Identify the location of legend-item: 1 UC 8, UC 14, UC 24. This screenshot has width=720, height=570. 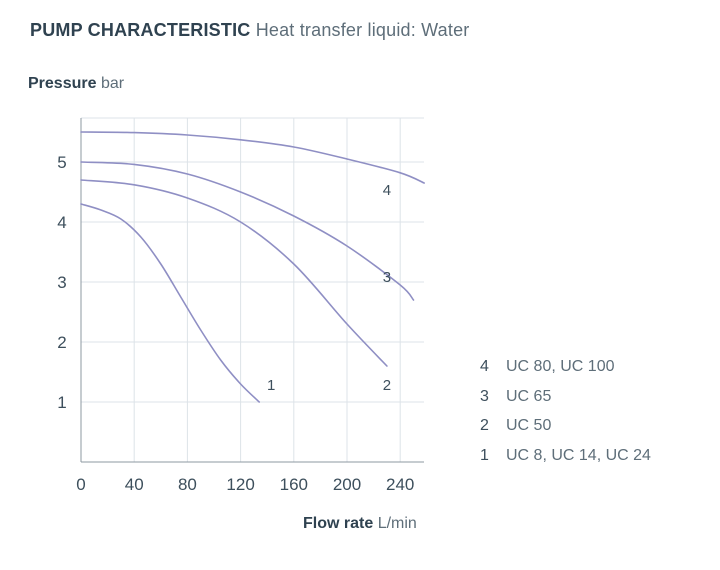
(565, 462).